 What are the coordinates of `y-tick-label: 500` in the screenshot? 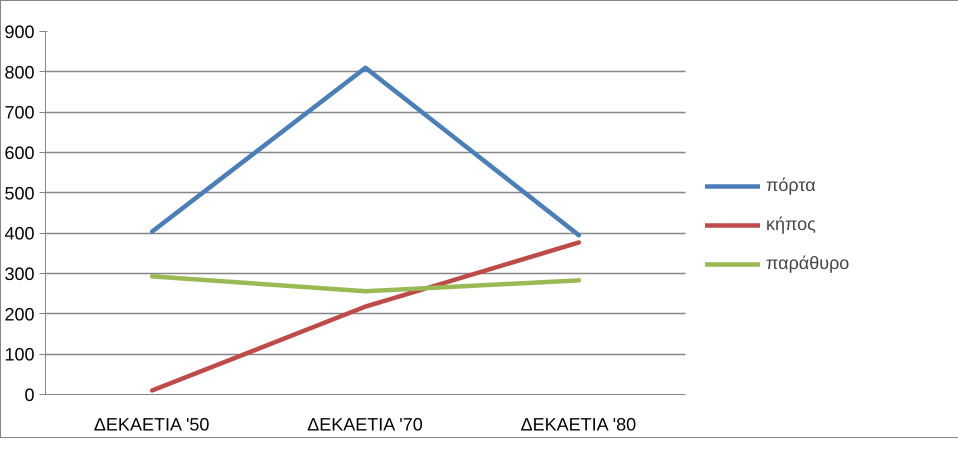 It's located at (19, 193).